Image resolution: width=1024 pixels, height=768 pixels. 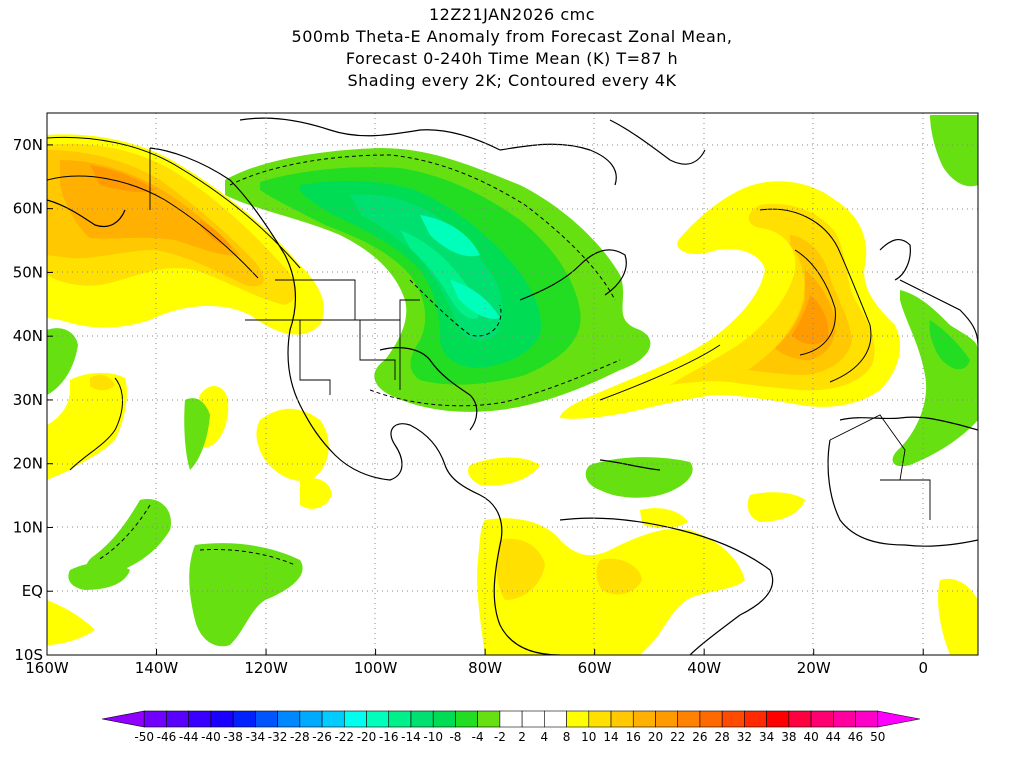 What do you see at coordinates (433, 737) in the screenshot?
I see `colorbar-label: -10` at bounding box center [433, 737].